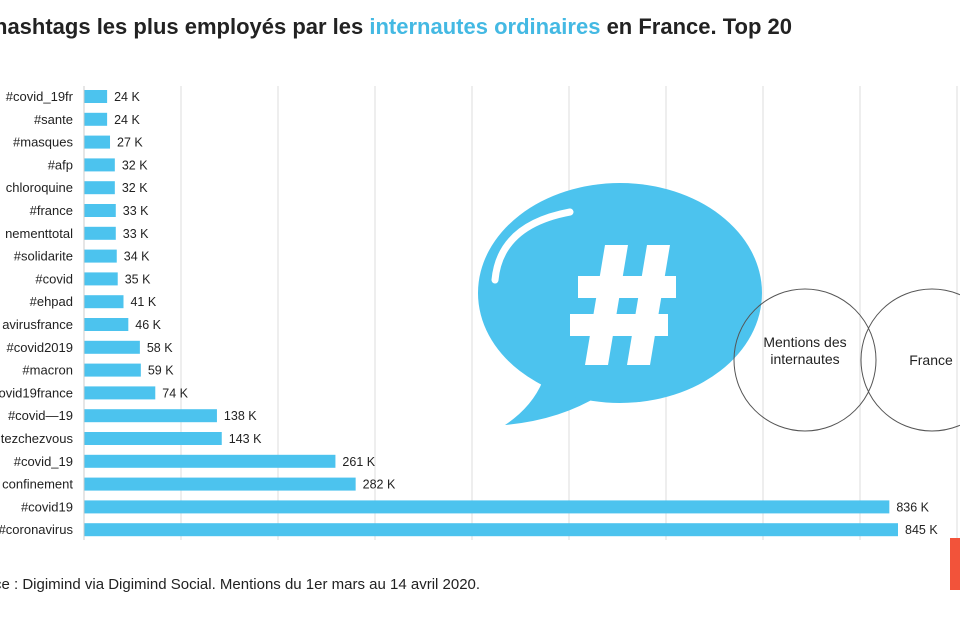 The width and height of the screenshot is (960, 644). Describe the element at coordinates (39, 233) in the screenshot. I see `category-label: nementtotal` at that location.